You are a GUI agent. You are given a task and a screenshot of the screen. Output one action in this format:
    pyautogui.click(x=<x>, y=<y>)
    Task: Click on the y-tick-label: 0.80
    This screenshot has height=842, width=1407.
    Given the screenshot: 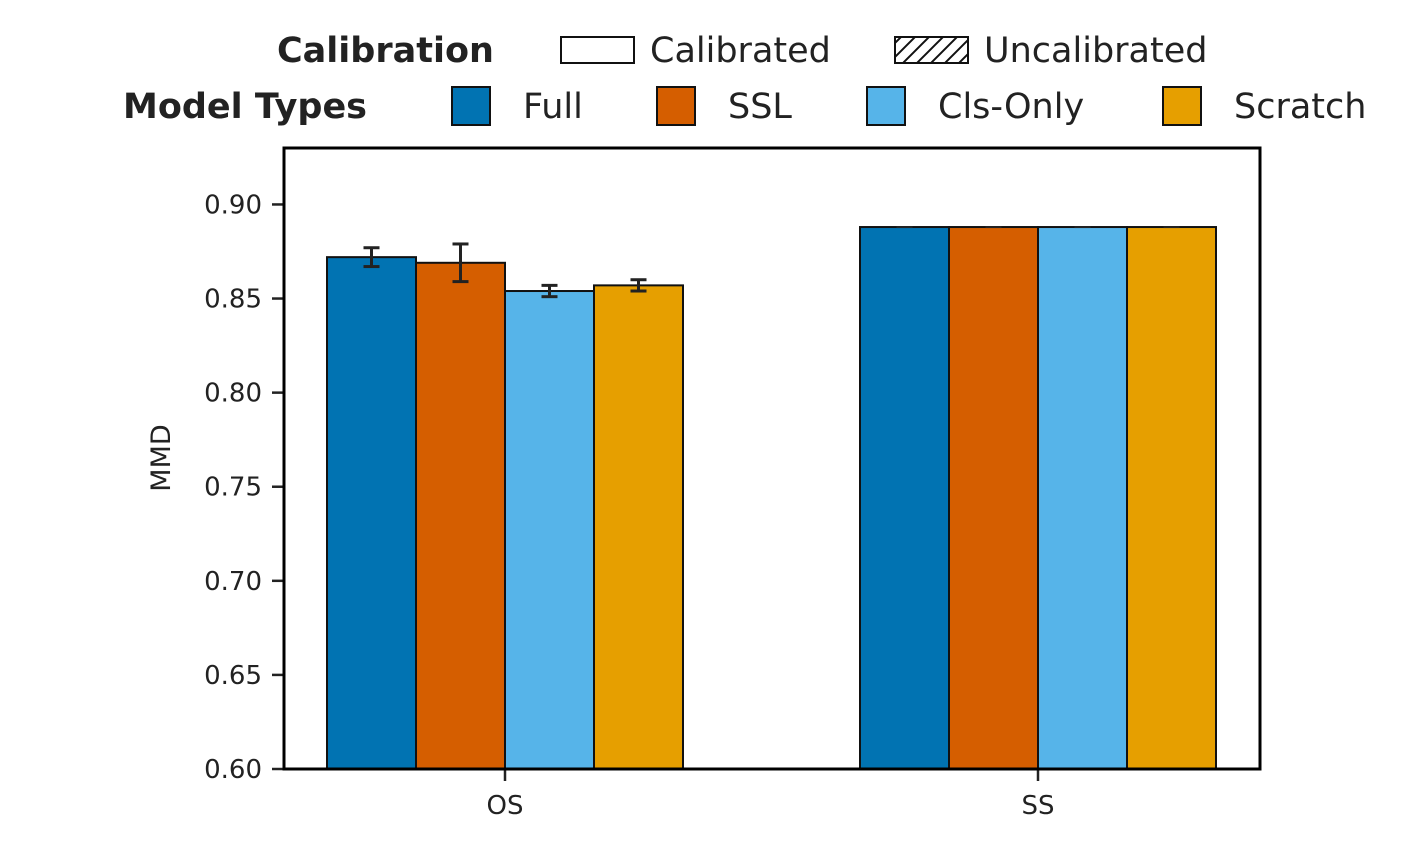 What is the action you would take?
    pyautogui.click(x=233, y=394)
    